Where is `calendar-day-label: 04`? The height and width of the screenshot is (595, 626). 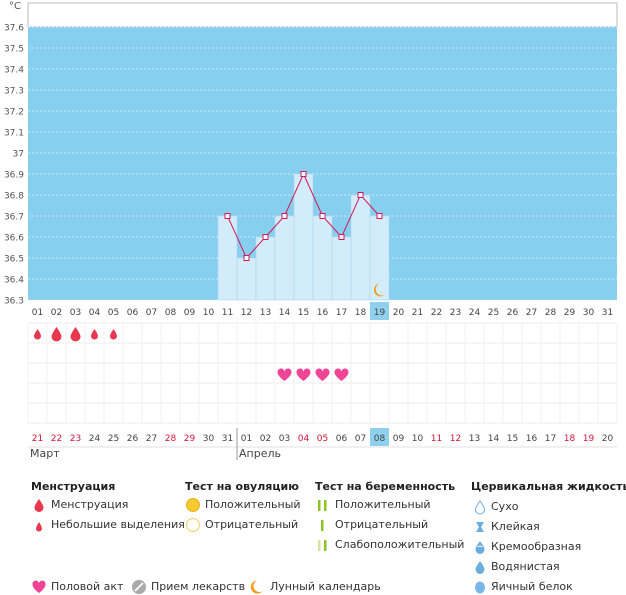 calendar-day-label: 04 is located at coordinates (304, 439).